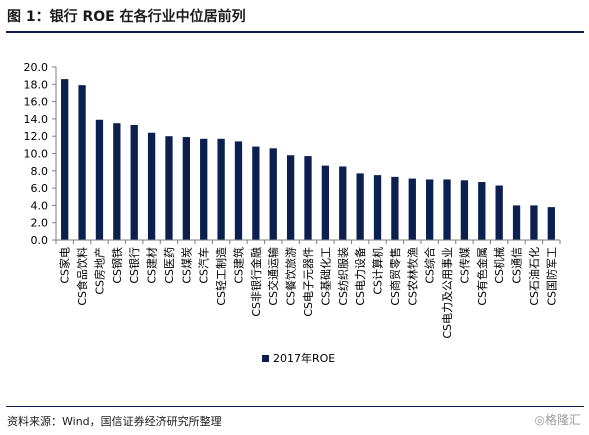  What do you see at coordinates (65, 265) in the screenshot?
I see `x-tick-label: CS家电` at bounding box center [65, 265].